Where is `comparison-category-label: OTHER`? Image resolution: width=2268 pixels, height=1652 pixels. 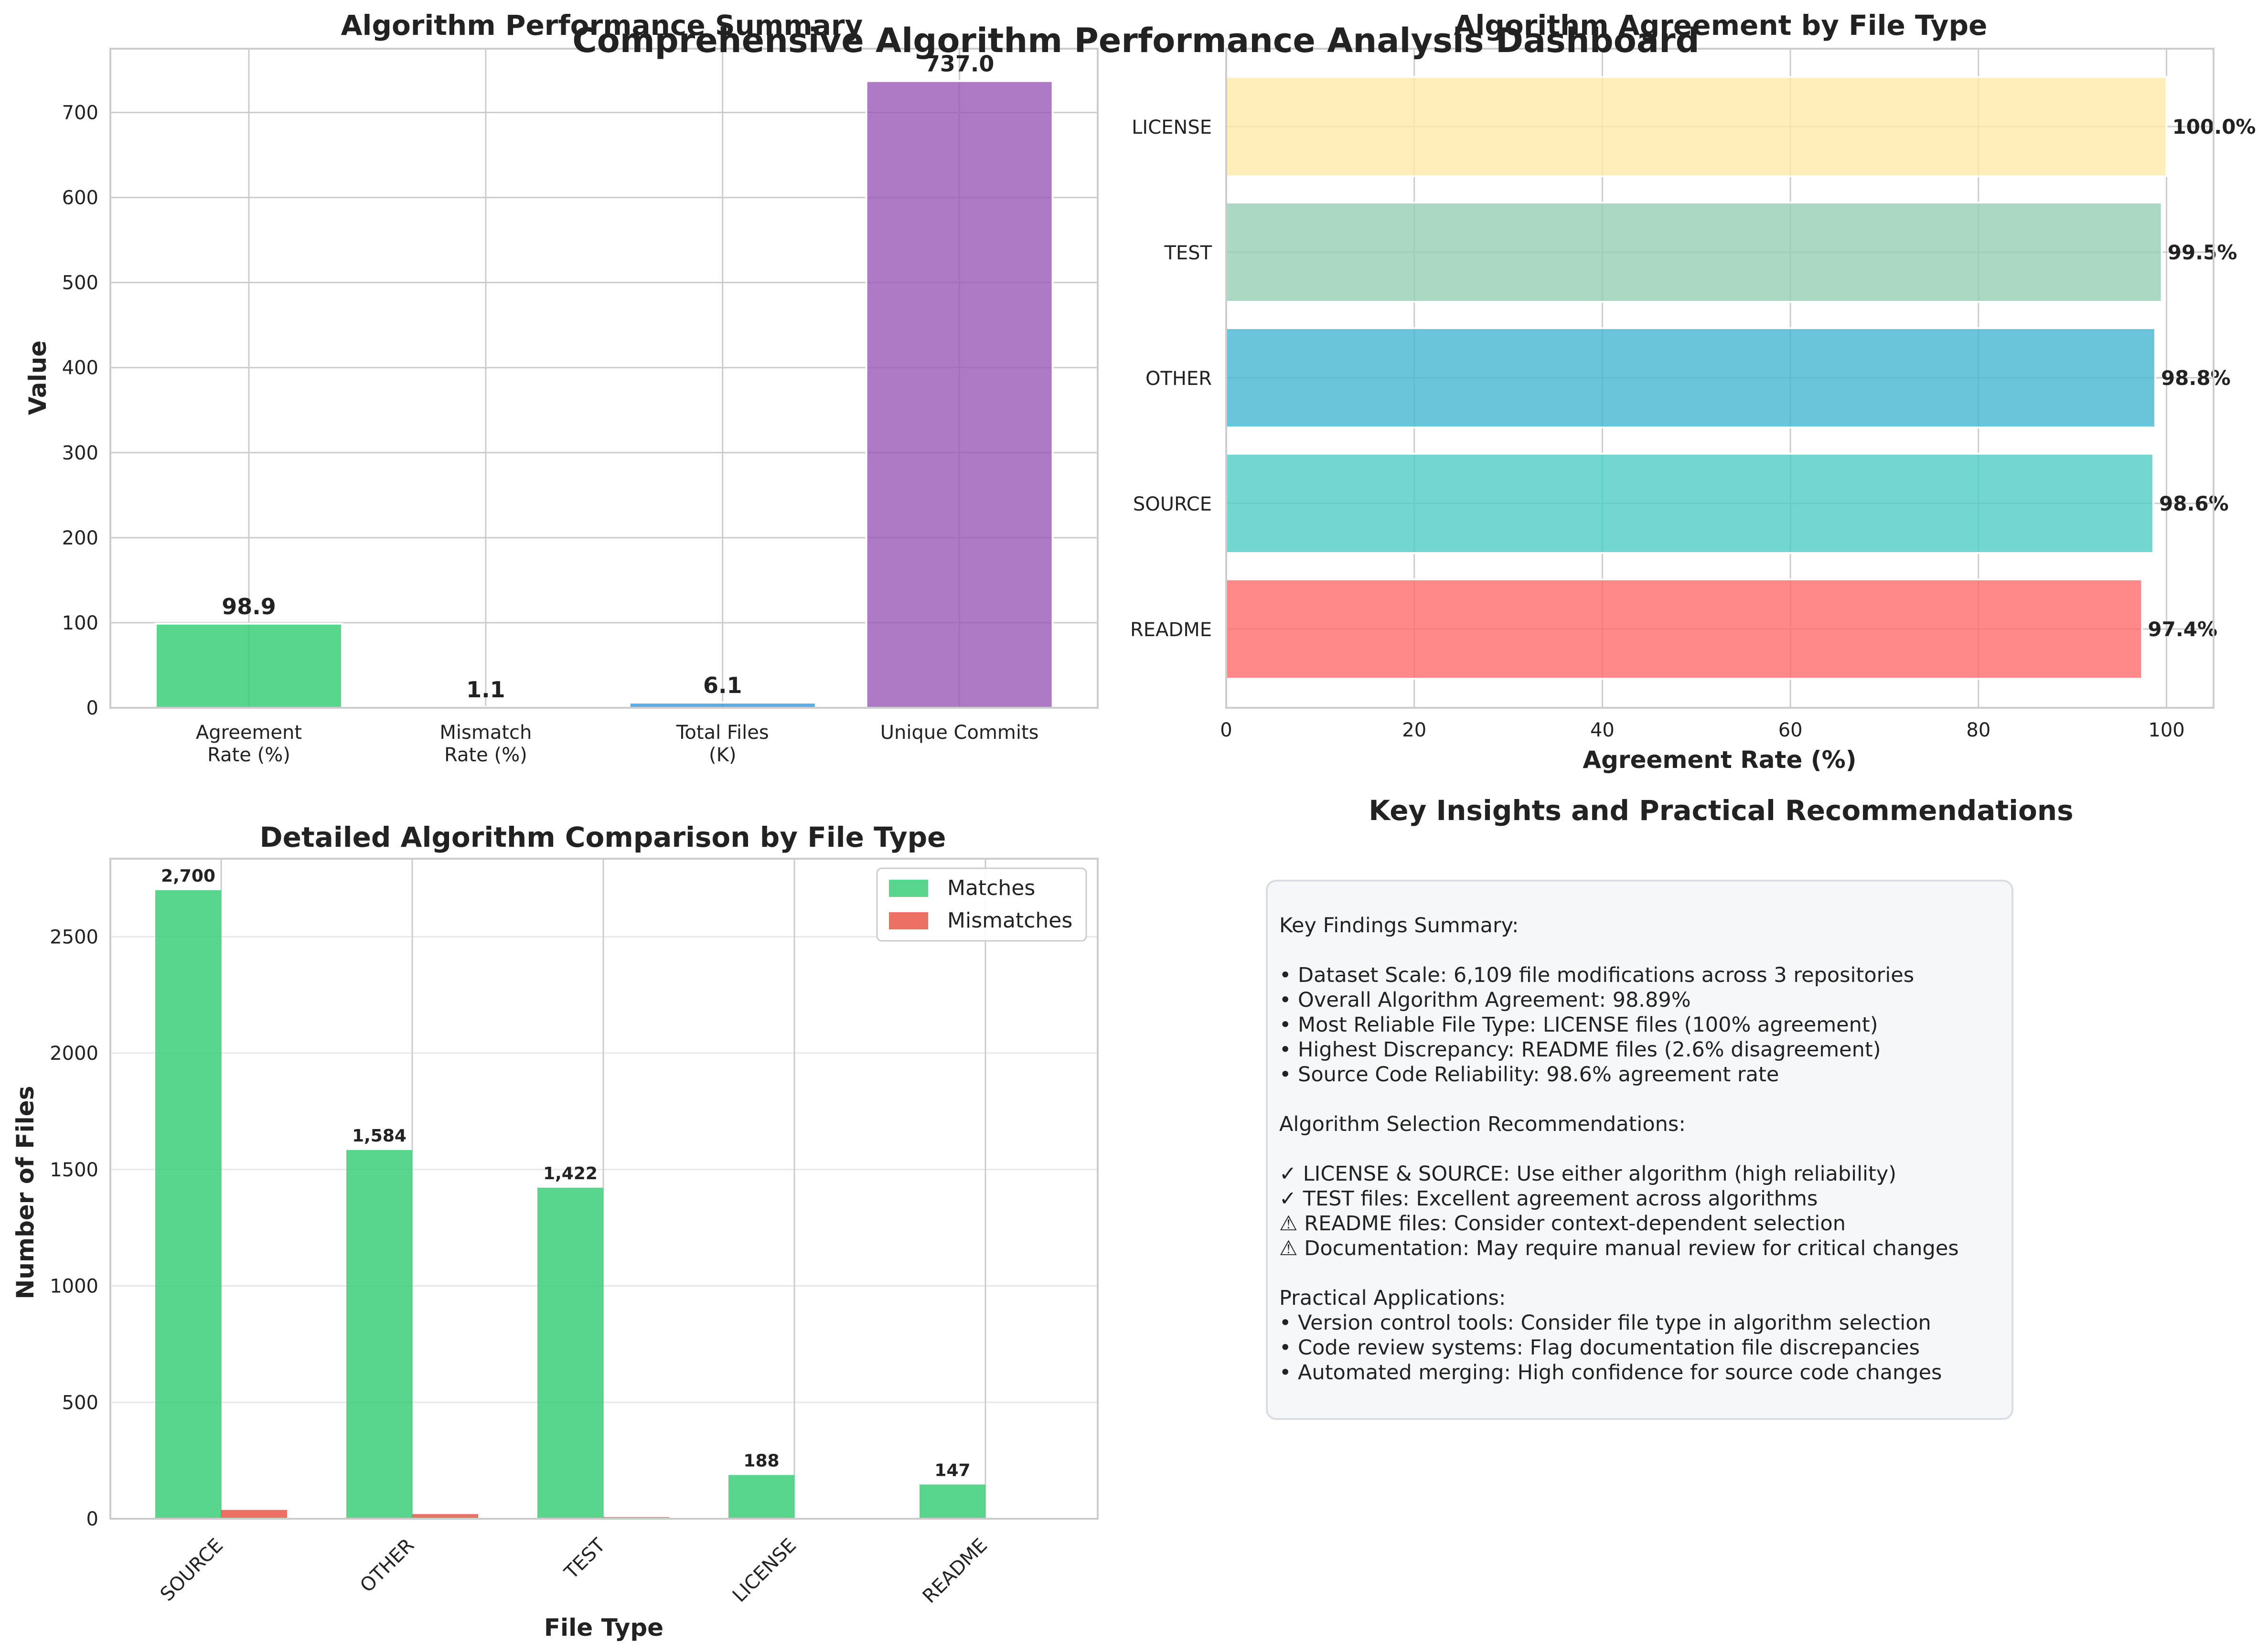 comparison-category-label: OTHER is located at coordinates (387, 1566).